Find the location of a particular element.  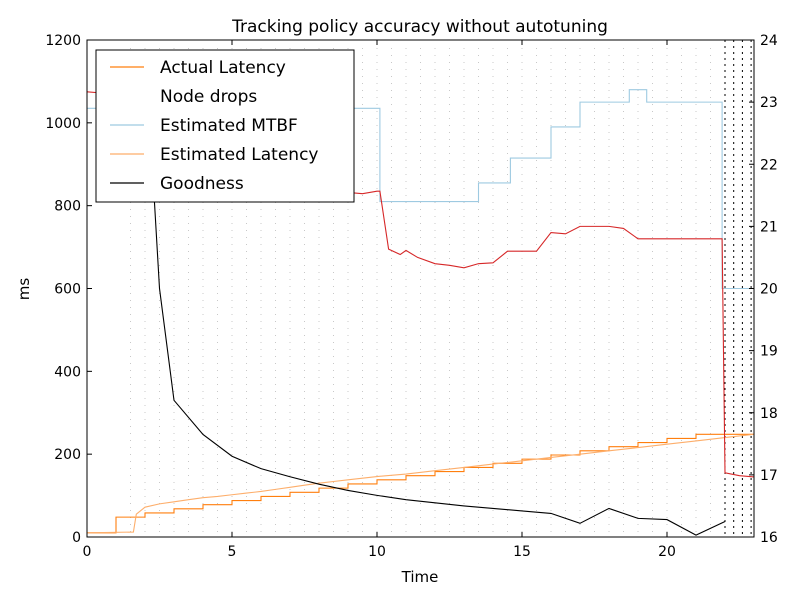

series-line-estimated-latency is located at coordinates (420, 483).